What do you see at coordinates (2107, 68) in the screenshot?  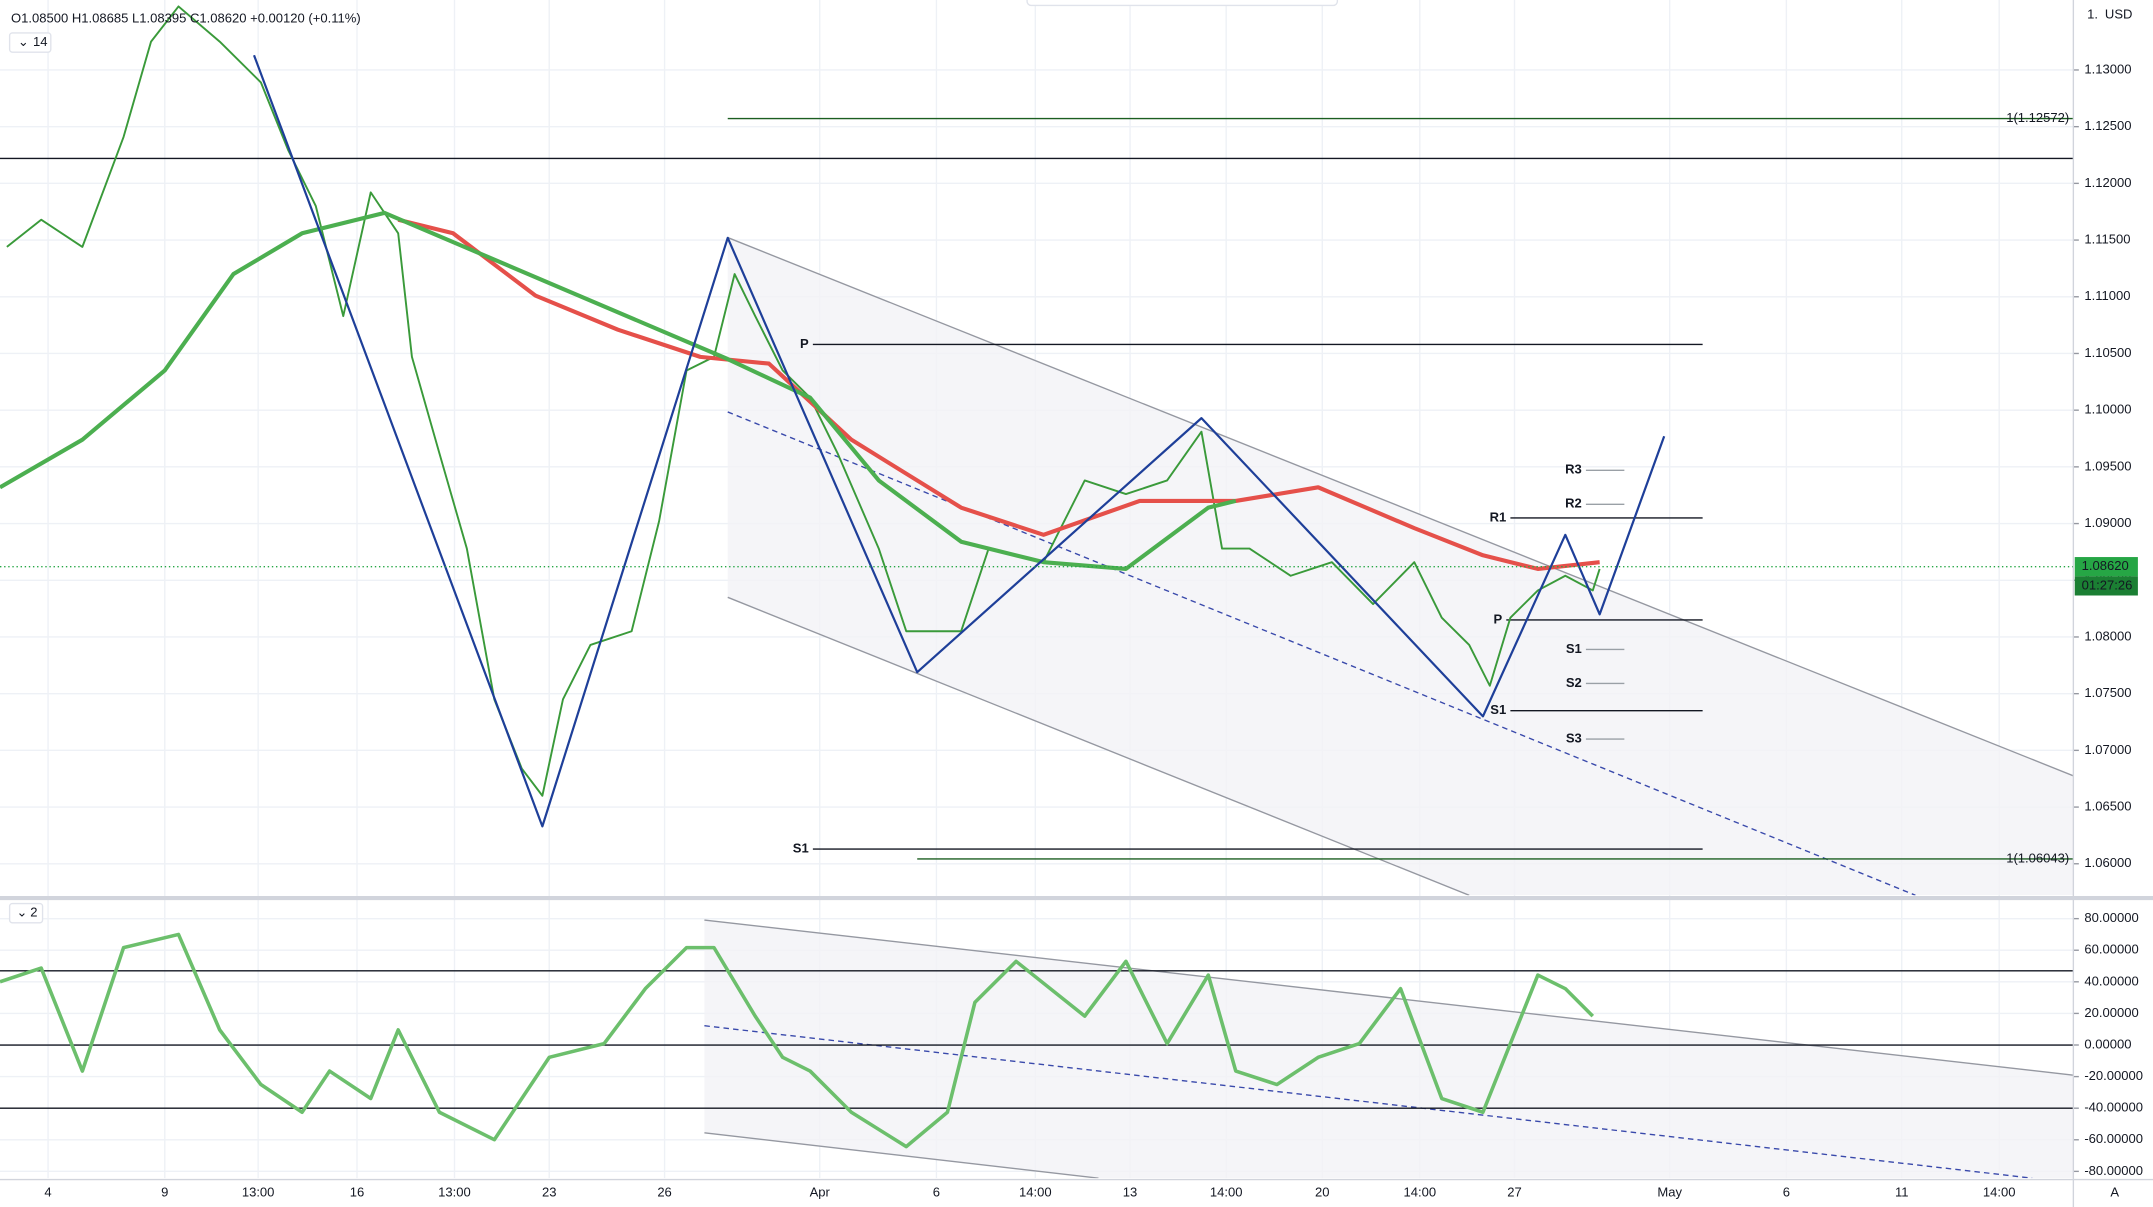 I see `y-tick-label: 1.13000` at bounding box center [2107, 68].